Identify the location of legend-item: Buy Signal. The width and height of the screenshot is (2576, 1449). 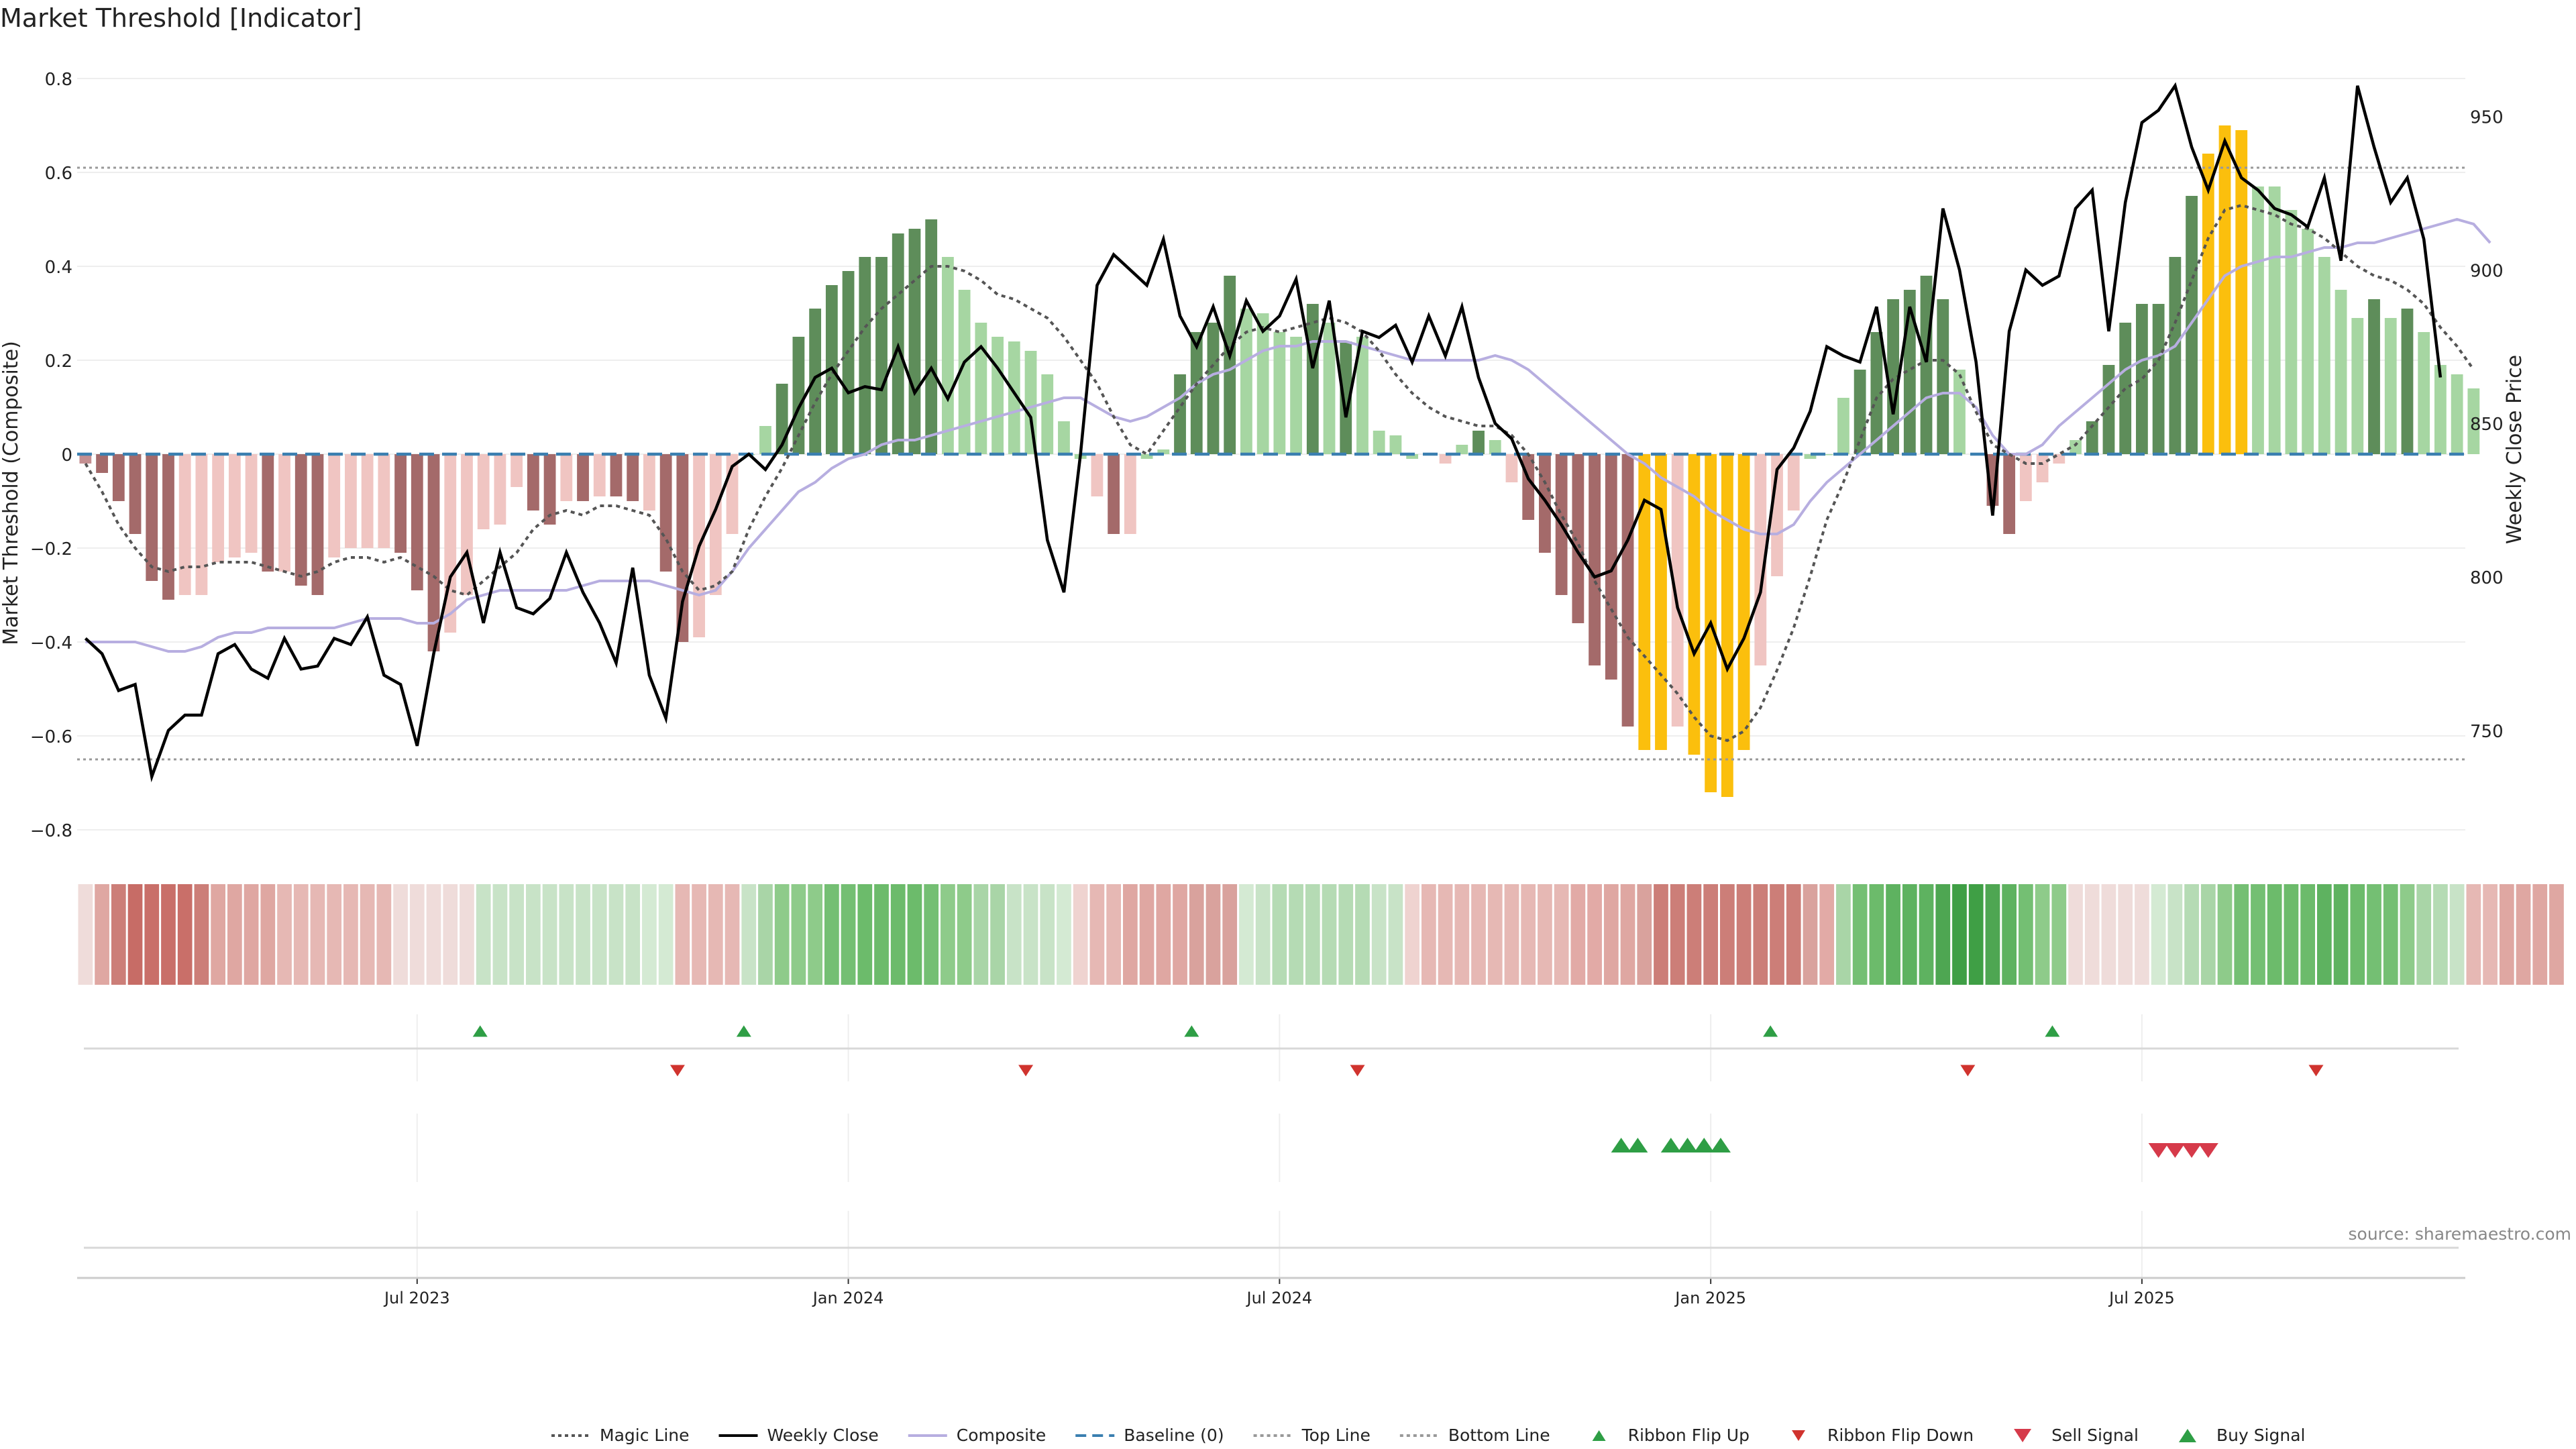
(2242, 1435).